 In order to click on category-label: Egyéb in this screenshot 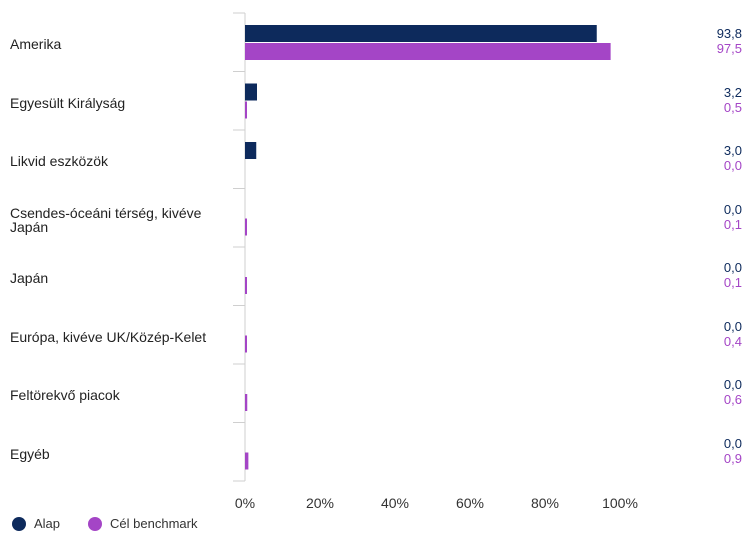, I will do `click(30, 453)`.